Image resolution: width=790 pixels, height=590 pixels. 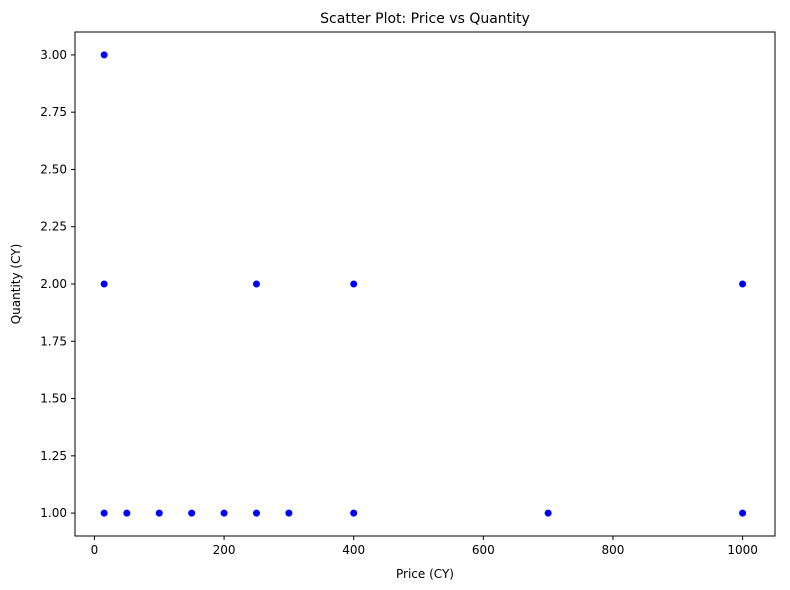 I want to click on x-tick-label: 600, so click(x=483, y=550).